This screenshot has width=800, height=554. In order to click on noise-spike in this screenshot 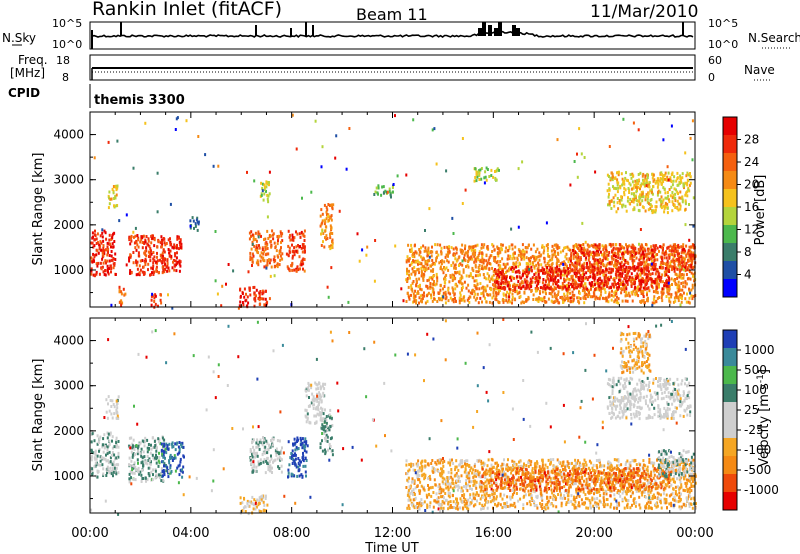, I will do `click(514, 30)`.